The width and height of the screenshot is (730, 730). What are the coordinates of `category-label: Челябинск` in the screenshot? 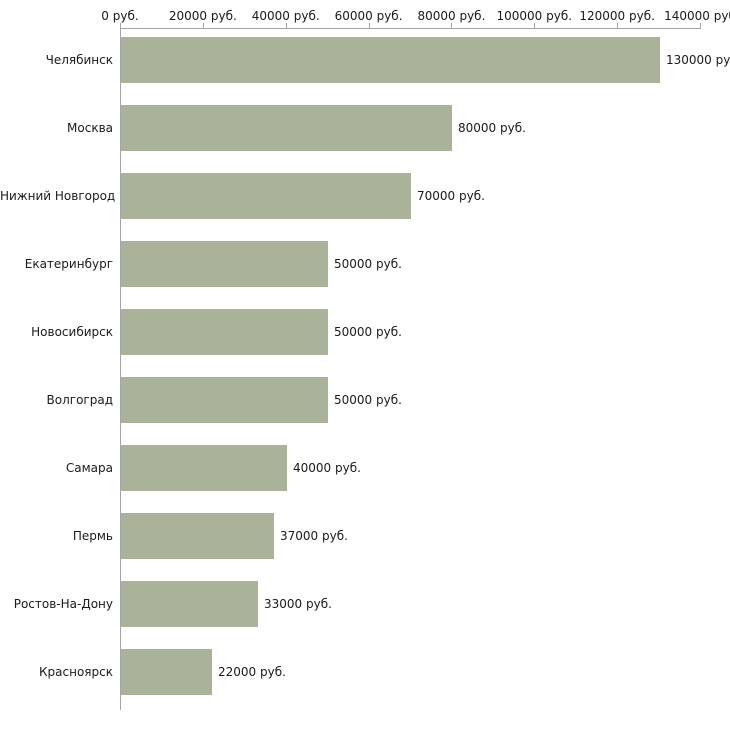 It's located at (79, 60).